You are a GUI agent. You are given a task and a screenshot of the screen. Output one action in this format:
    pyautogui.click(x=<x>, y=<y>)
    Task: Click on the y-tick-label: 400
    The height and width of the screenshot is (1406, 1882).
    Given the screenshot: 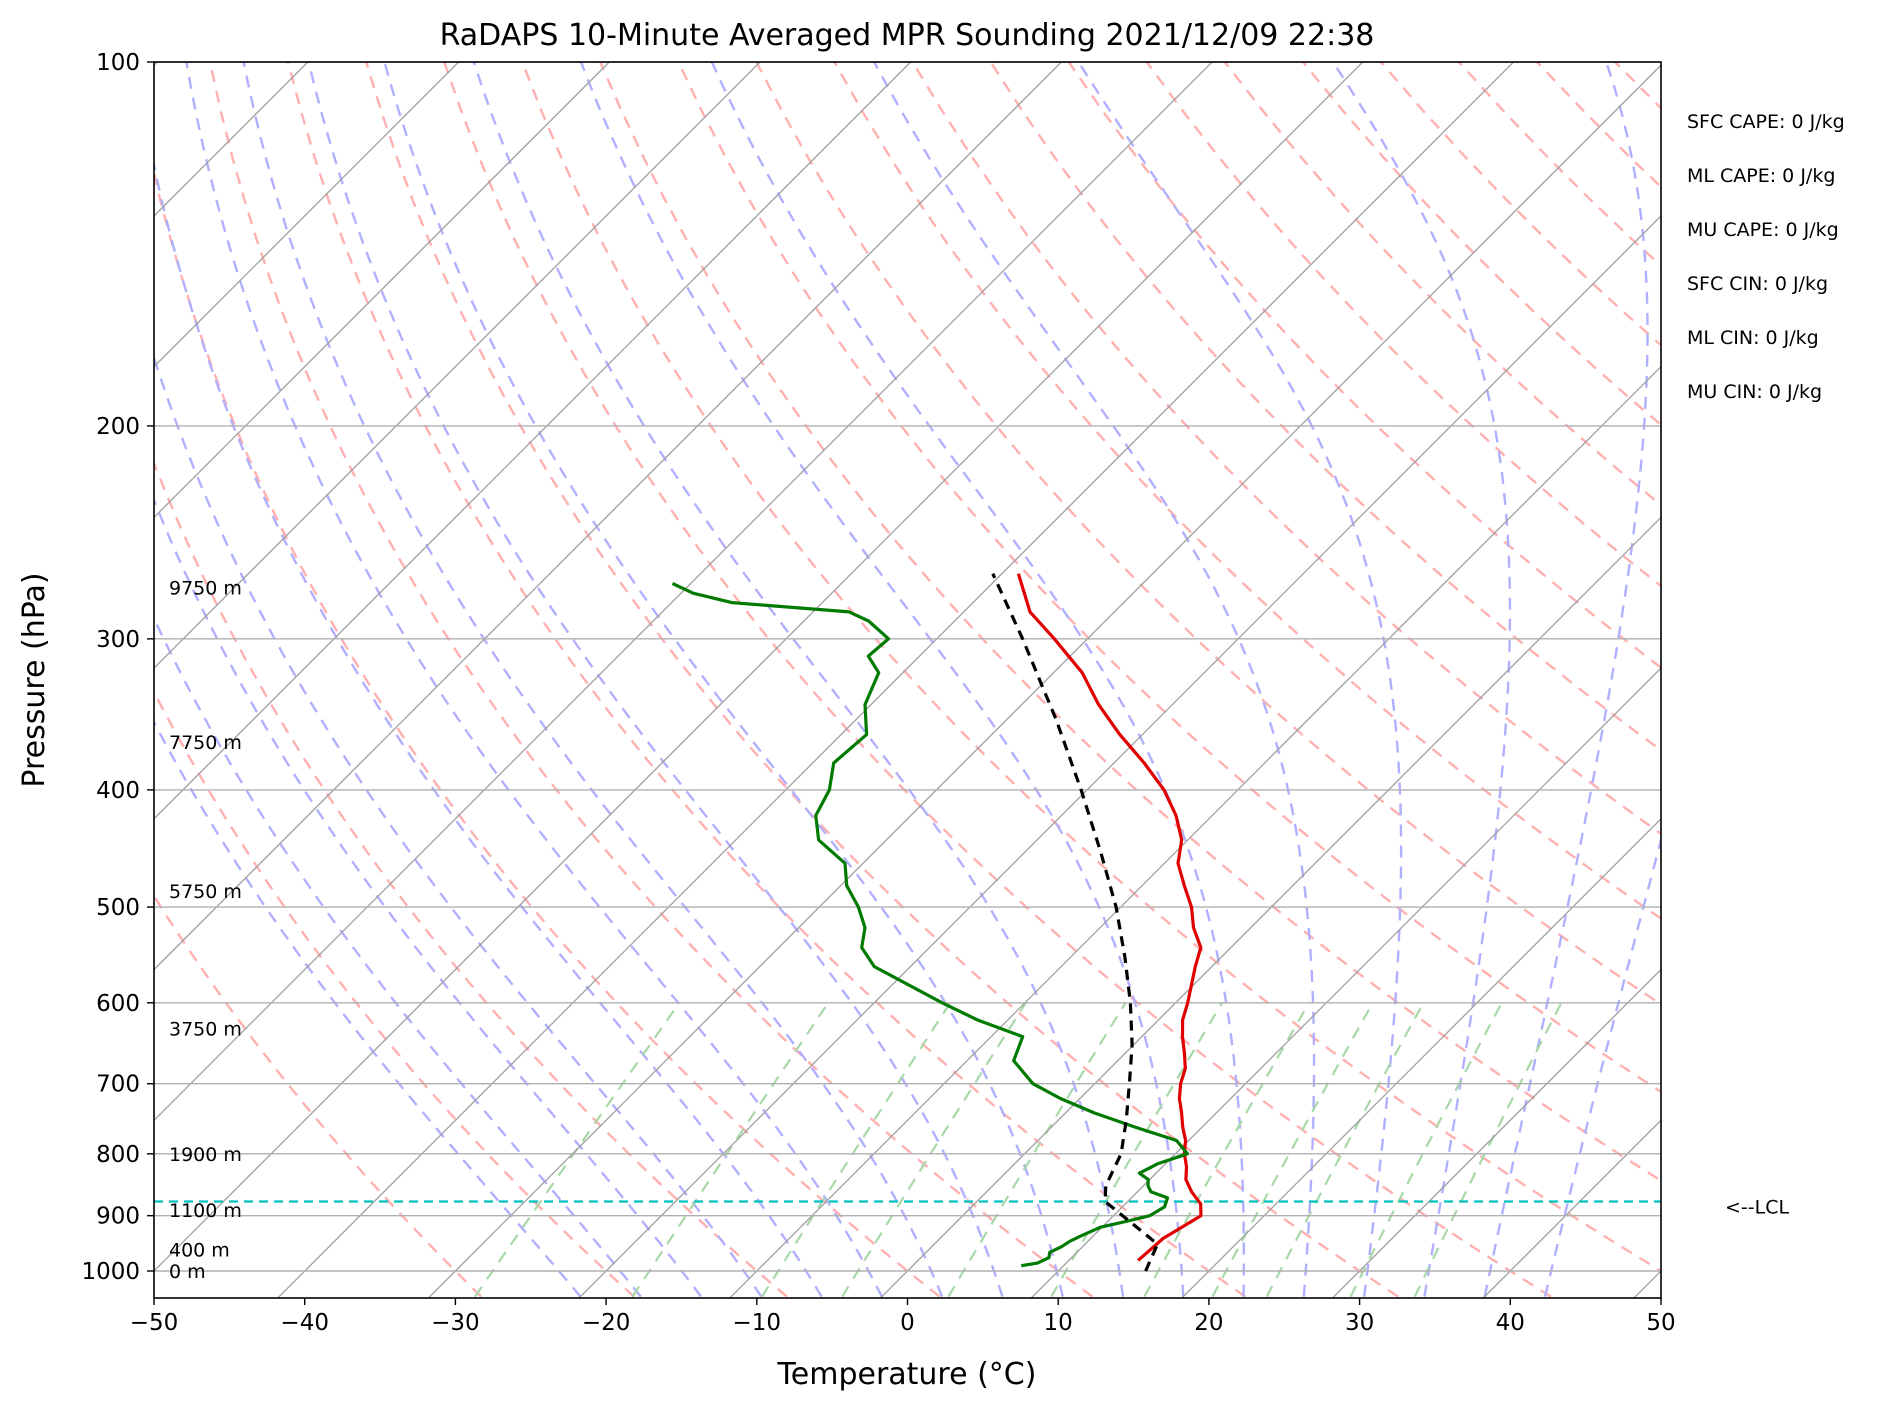 What is the action you would take?
    pyautogui.click(x=118, y=791)
    